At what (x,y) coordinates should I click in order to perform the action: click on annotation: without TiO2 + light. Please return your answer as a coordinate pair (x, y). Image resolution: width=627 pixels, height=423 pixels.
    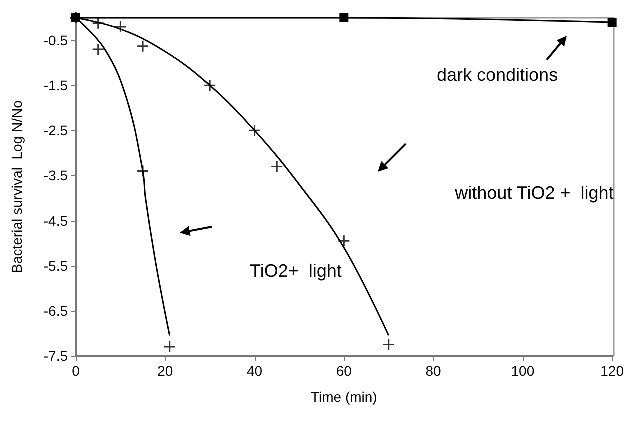
    Looking at the image, I should click on (534, 193).